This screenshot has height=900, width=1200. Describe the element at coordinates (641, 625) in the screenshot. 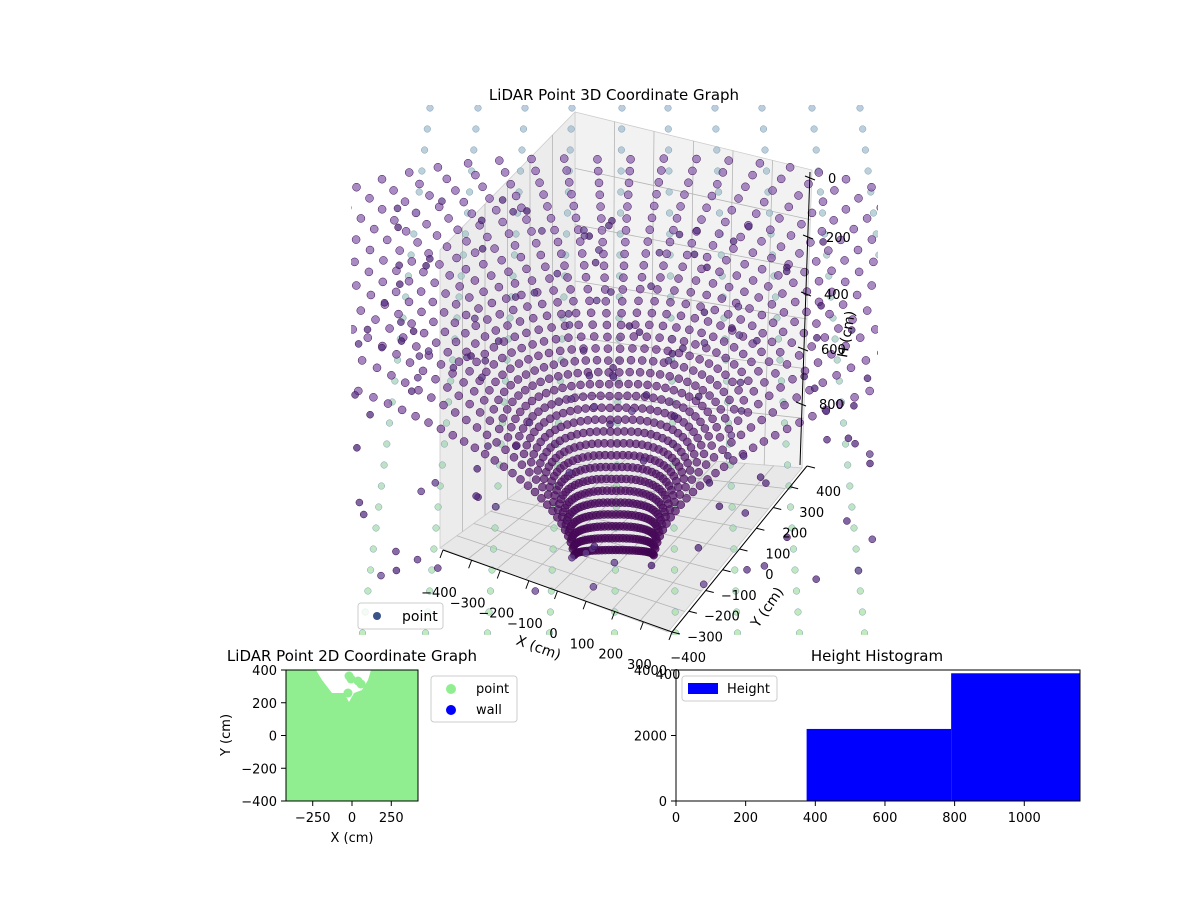

I see `x-tick` at that location.